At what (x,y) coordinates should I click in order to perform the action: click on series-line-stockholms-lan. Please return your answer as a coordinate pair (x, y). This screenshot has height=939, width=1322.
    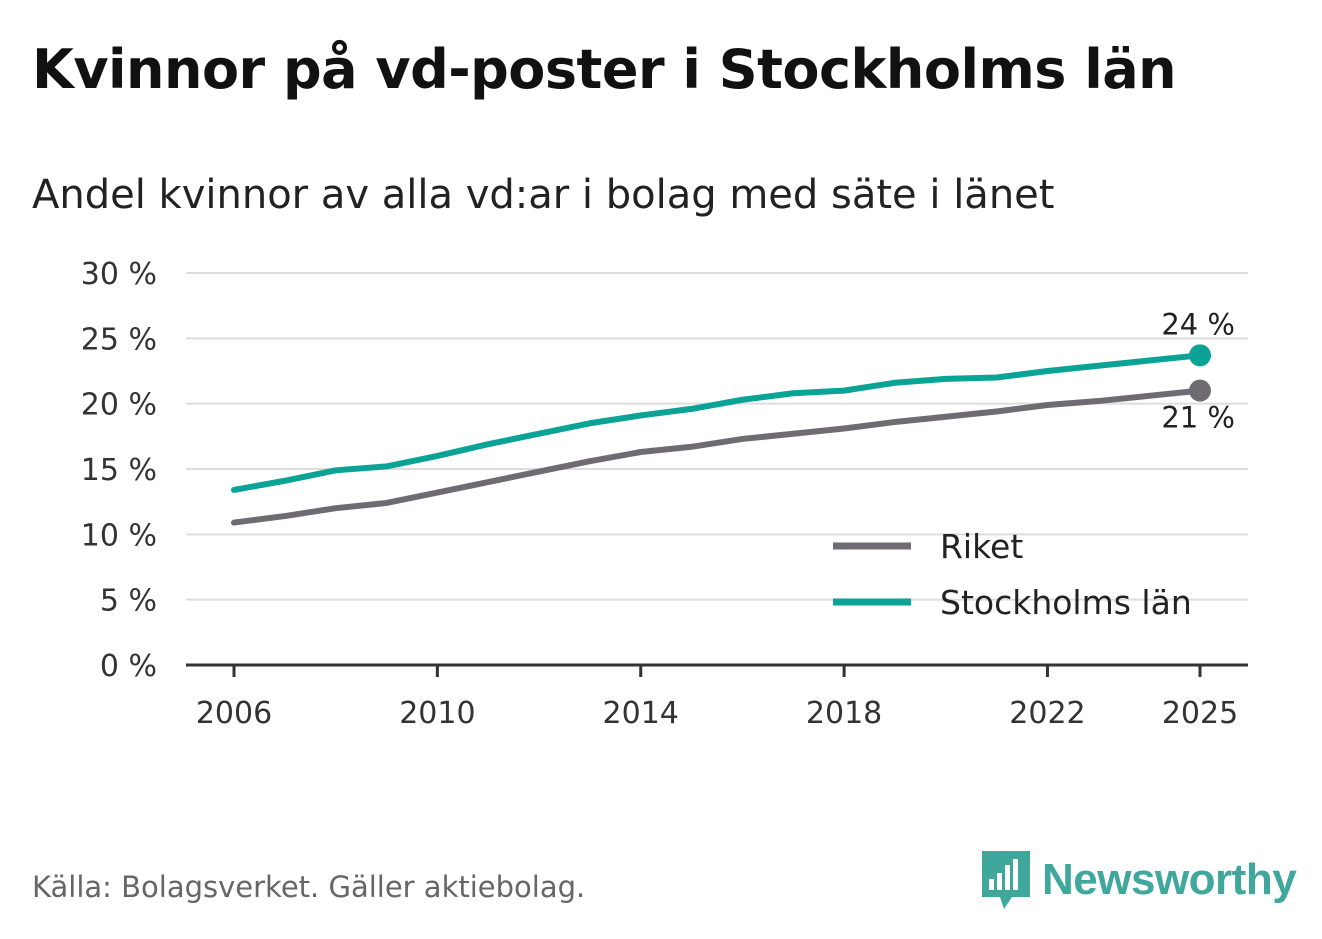
    Looking at the image, I should click on (717, 422).